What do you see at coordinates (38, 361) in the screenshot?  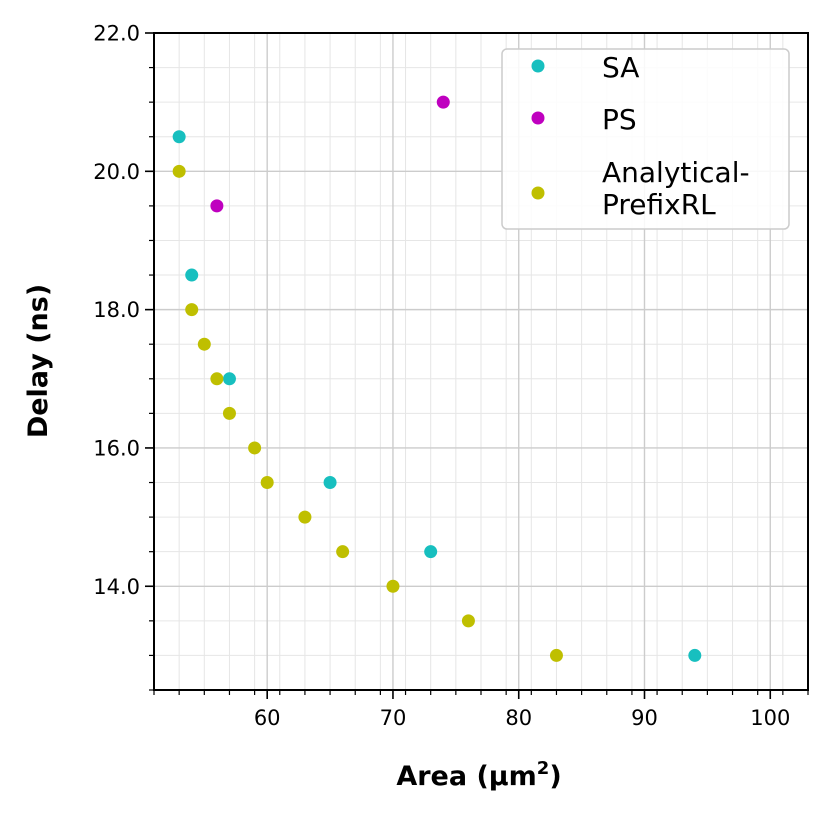 I see `y-axis-label: Delay (ns)` at bounding box center [38, 361].